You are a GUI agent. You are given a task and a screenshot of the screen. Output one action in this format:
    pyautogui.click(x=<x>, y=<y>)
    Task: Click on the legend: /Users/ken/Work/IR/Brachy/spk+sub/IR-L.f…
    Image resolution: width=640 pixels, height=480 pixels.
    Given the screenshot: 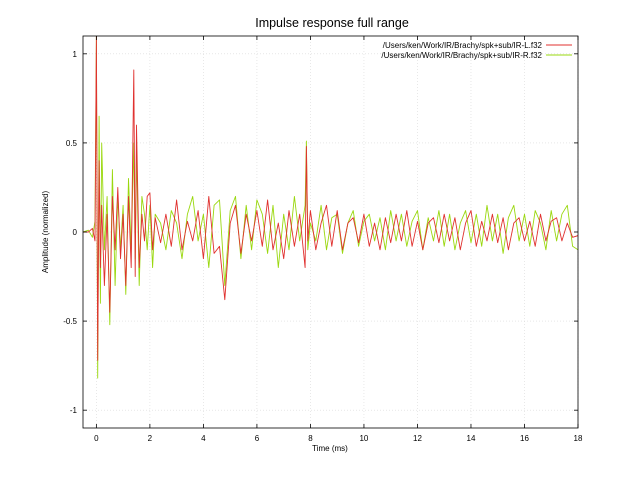 What is the action you would take?
    pyautogui.click(x=476, y=50)
    